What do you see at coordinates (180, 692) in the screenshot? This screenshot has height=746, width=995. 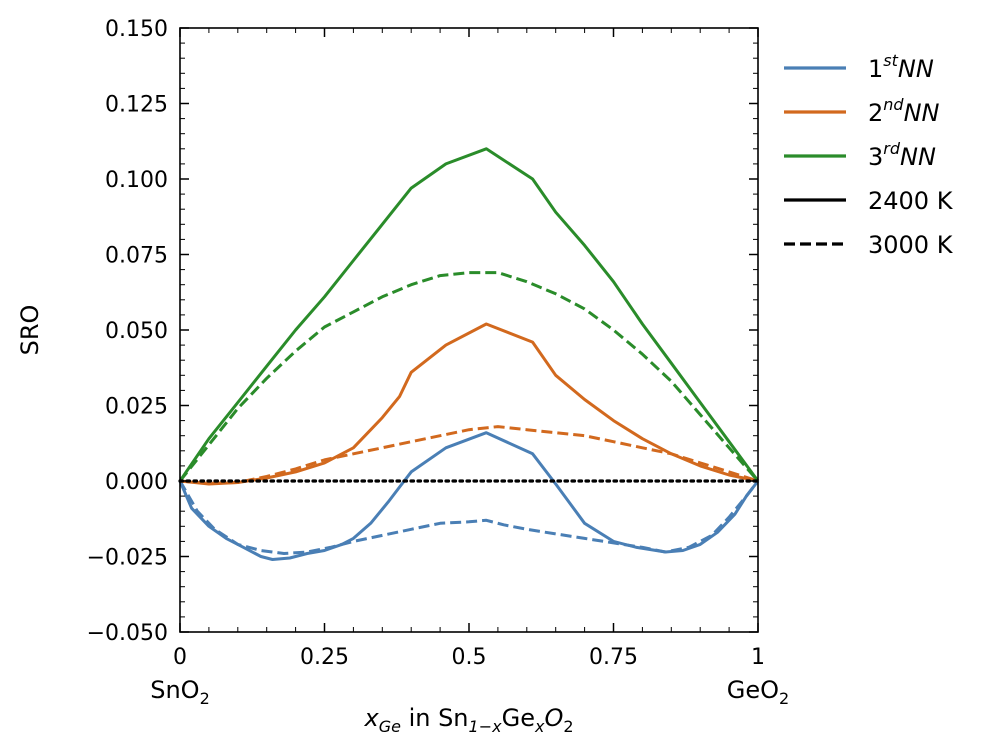 I see `end-label-left: SnO2` at bounding box center [180, 692].